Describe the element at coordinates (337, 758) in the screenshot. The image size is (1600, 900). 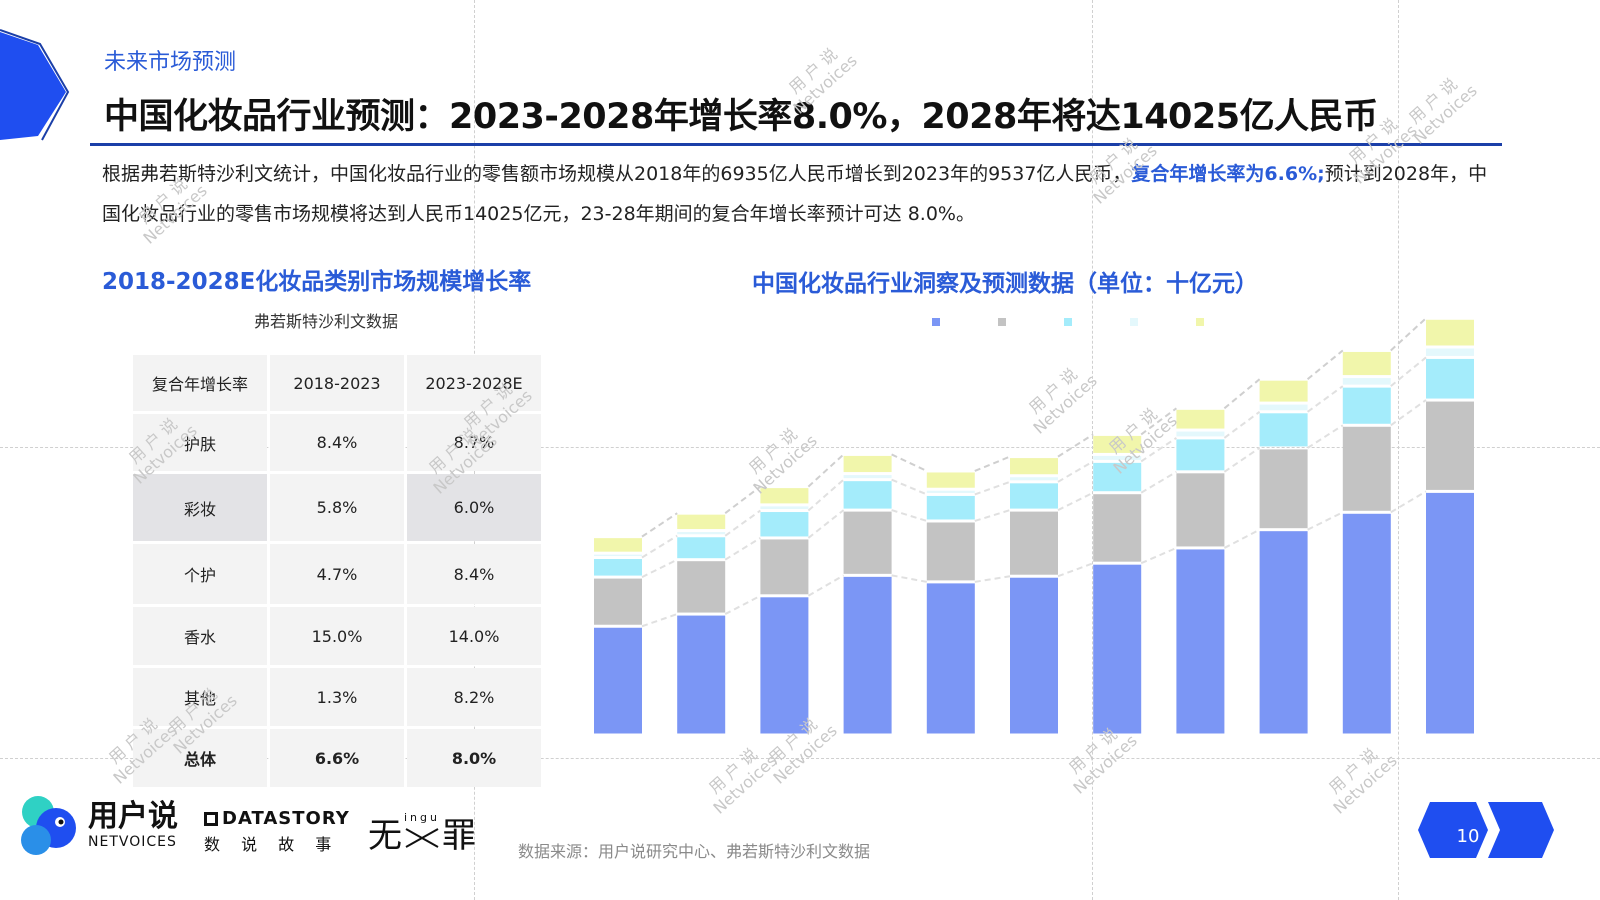
I see `table-cell-value: 6.6%` at that location.